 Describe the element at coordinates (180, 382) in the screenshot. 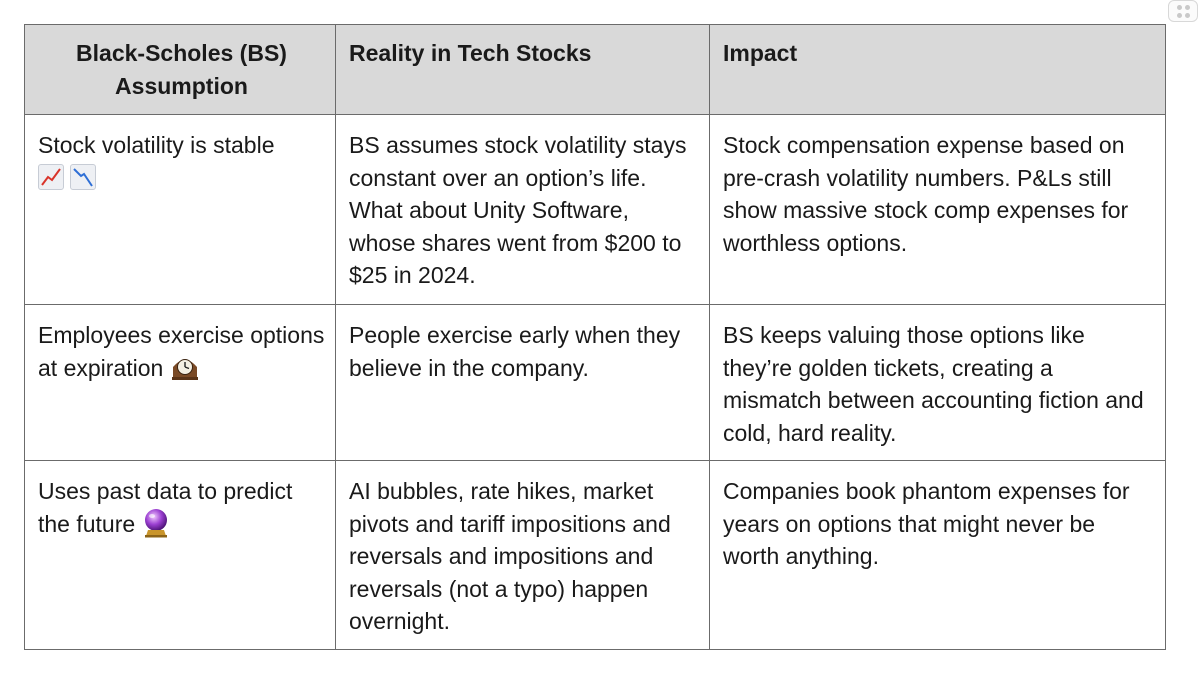

I see `assumption-cell: Employees exercise options at expiration` at that location.